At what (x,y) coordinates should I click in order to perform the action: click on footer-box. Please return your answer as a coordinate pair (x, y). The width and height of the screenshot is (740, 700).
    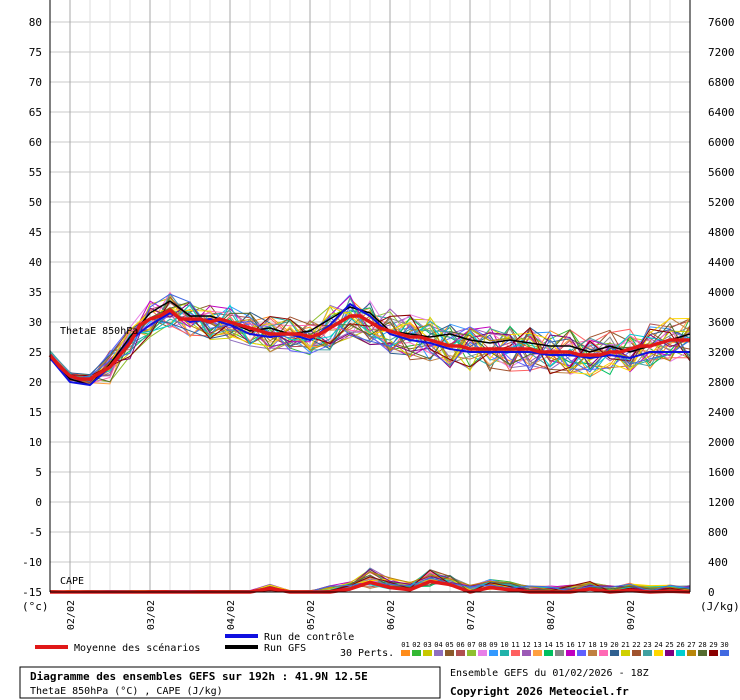
    Looking at the image, I should click on (230, 682).